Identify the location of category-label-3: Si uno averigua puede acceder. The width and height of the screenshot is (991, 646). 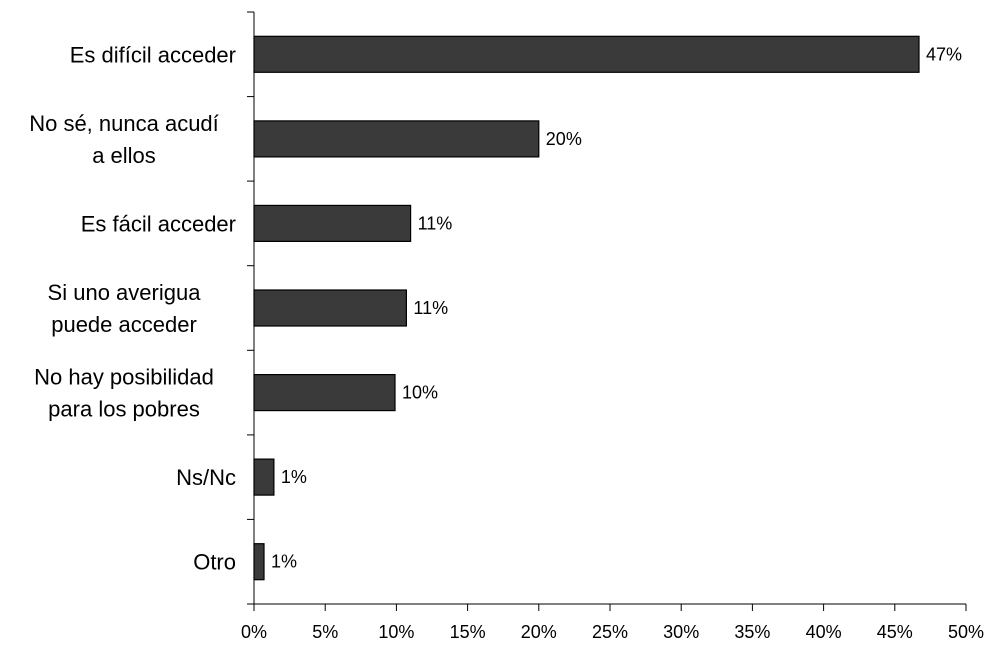
(125, 308).